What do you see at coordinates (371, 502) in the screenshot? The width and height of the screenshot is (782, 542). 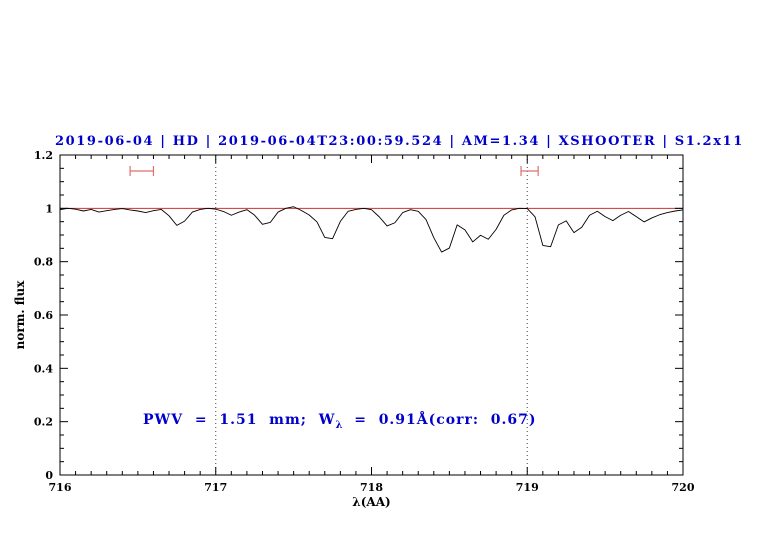 I see `x-axis-label: λ(AA)` at bounding box center [371, 502].